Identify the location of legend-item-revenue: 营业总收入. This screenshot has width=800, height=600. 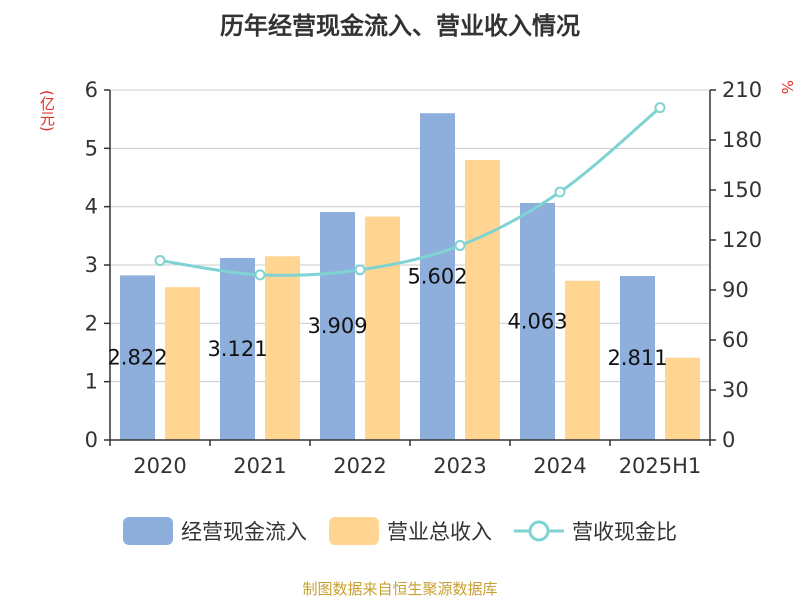
(410, 531).